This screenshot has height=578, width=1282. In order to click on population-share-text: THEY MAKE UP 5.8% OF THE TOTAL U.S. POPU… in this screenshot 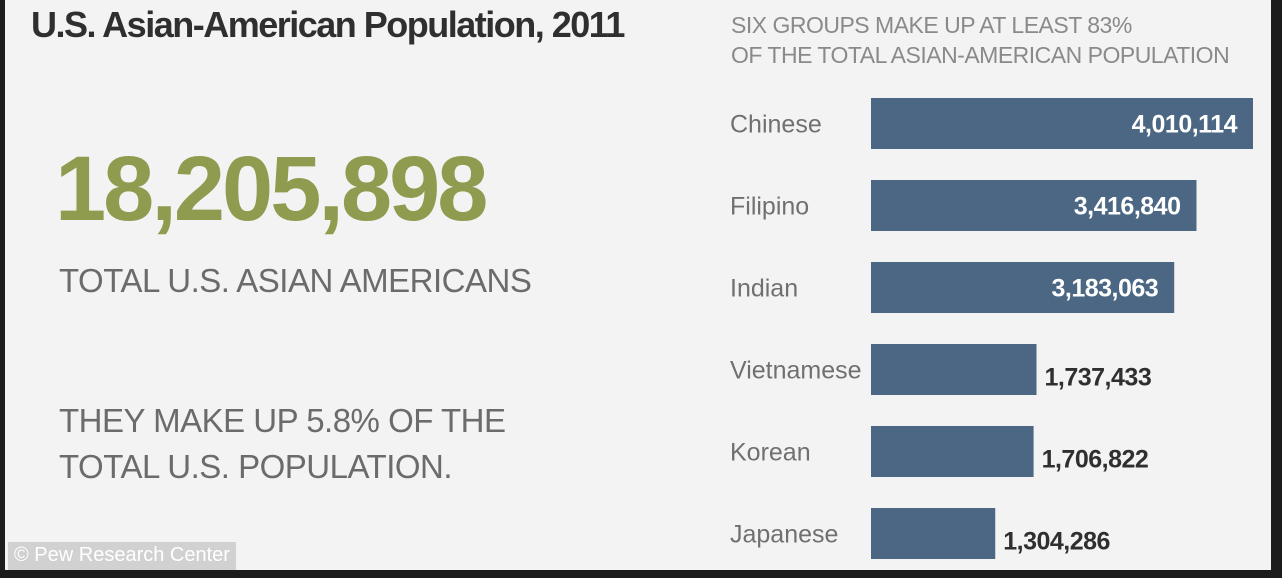, I will do `click(282, 444)`.